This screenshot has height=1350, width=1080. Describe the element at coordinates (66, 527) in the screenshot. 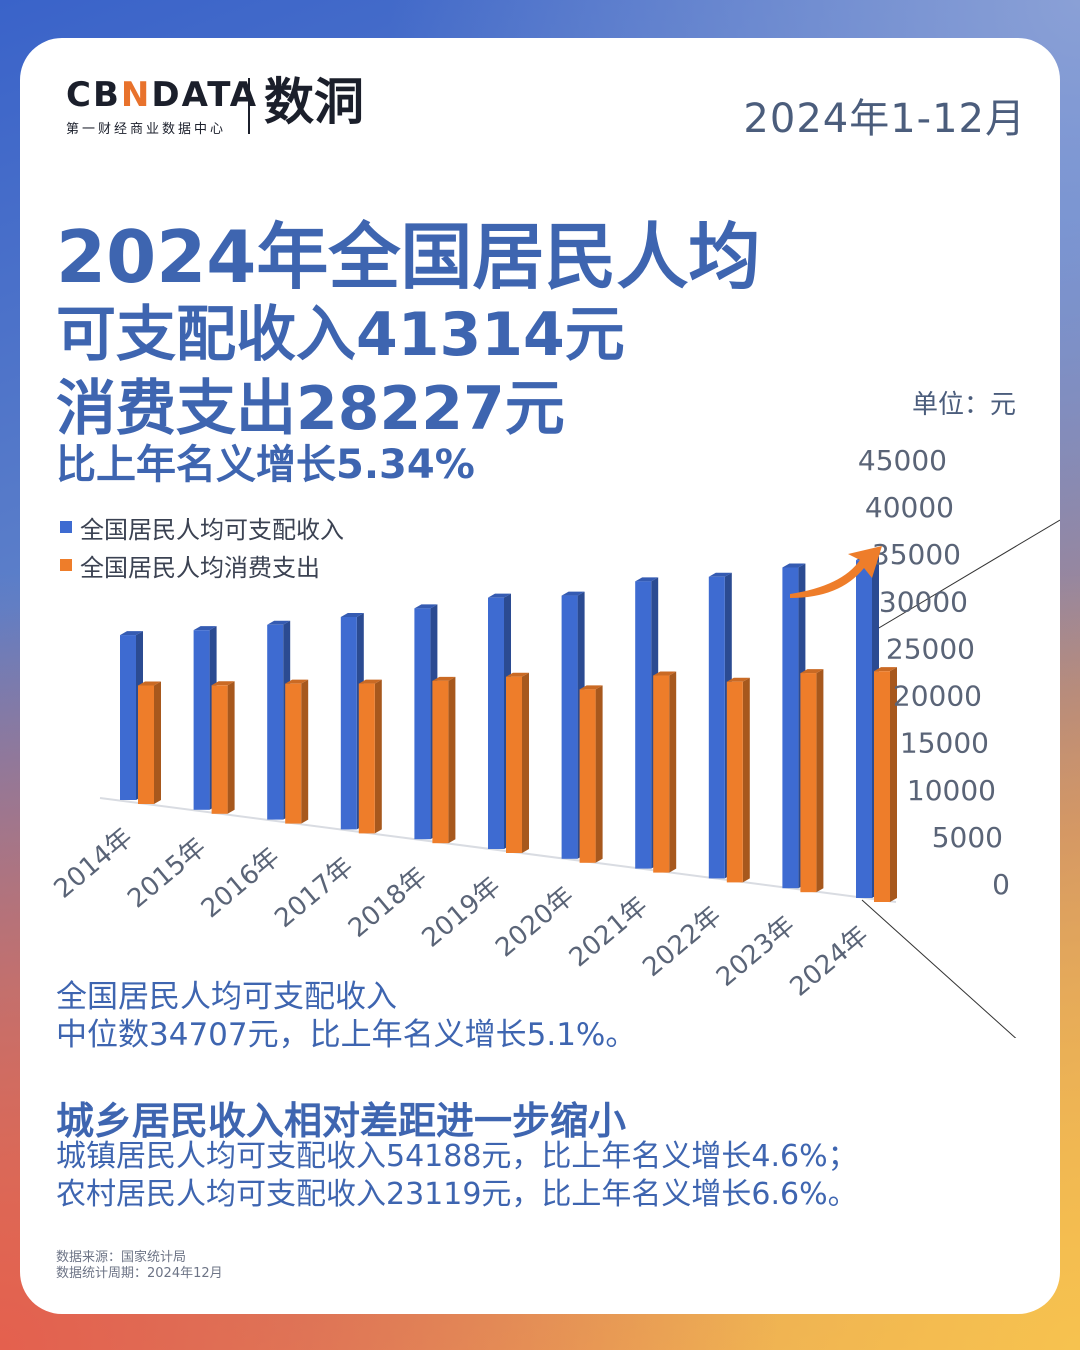

I see `legend-swatch-income` at that location.